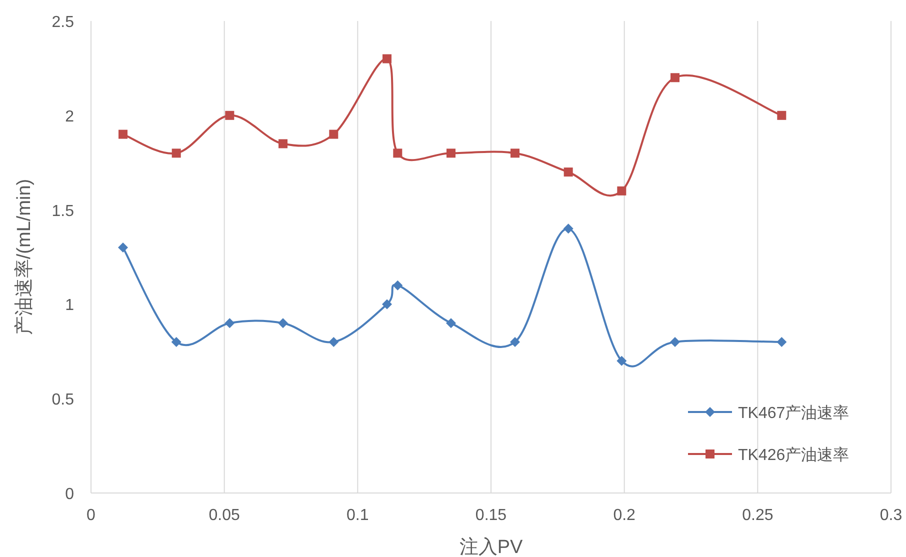 This screenshot has height=557, width=906. What do you see at coordinates (91, 515) in the screenshot?
I see `x-tick-label: 0` at bounding box center [91, 515].